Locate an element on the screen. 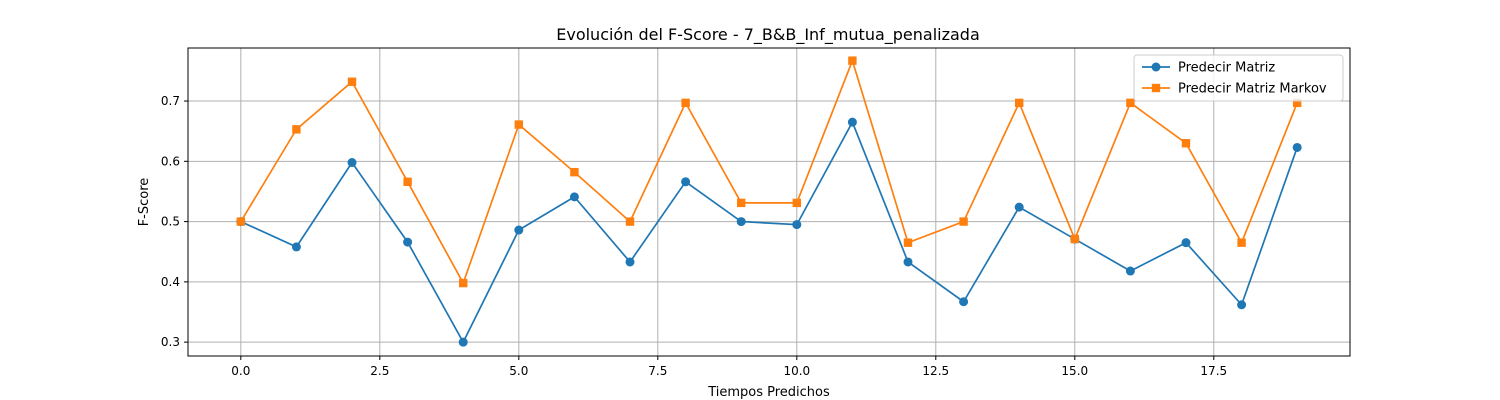  x-tick-label: 10.0 is located at coordinates (796, 371).